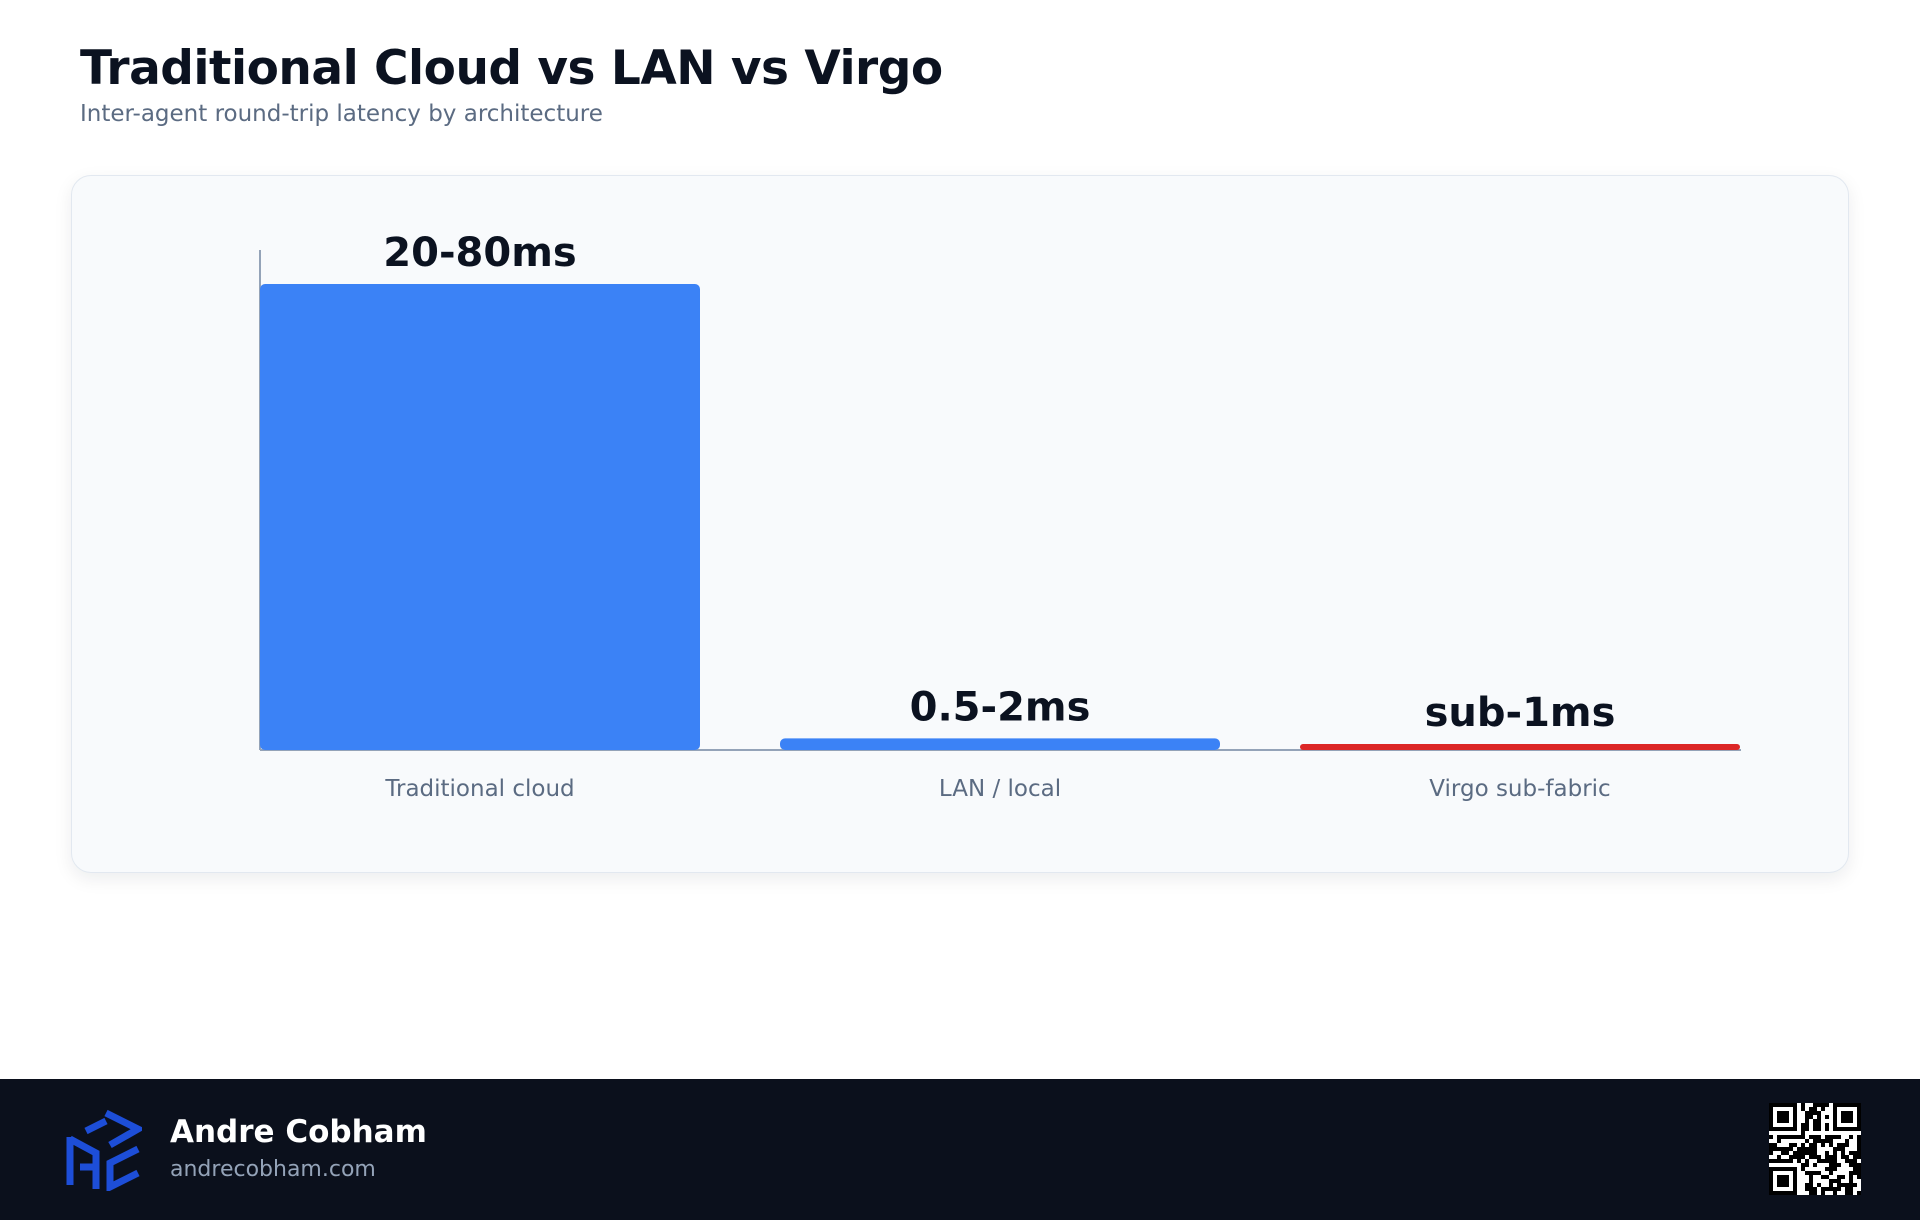 The image size is (1920, 1220). What do you see at coordinates (1520, 713) in the screenshot?
I see `bar-value-label: sub-1ms` at bounding box center [1520, 713].